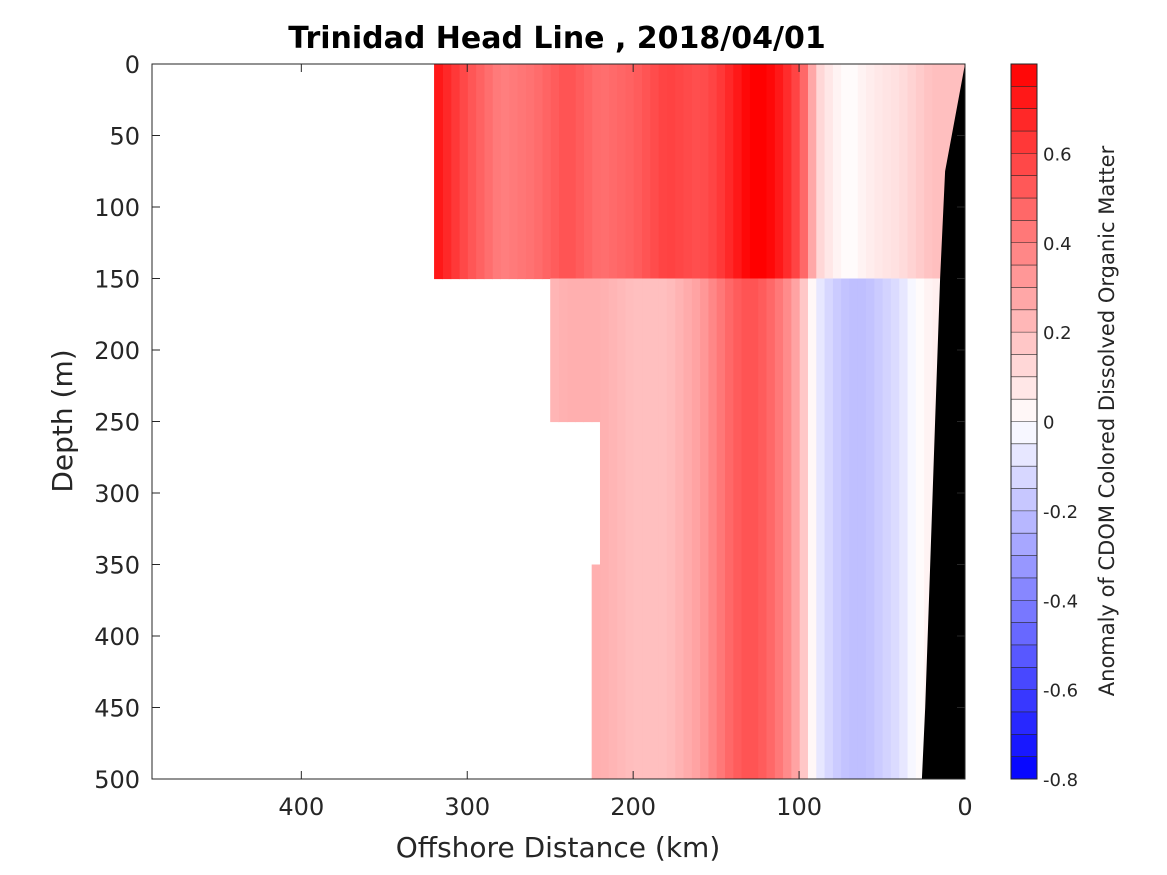  Describe the element at coordinates (1024, 421) in the screenshot. I see `colorbar-frame` at that location.